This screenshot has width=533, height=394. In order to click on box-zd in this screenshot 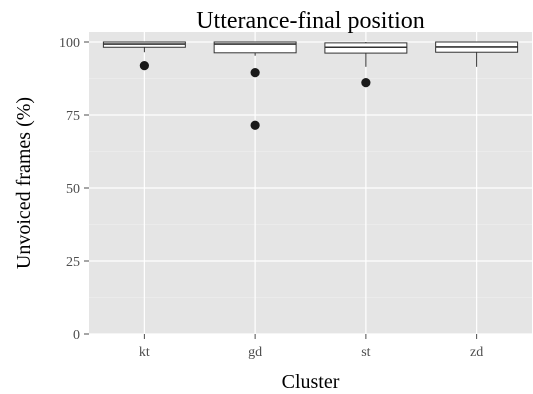, I will do `click(477, 54)`.